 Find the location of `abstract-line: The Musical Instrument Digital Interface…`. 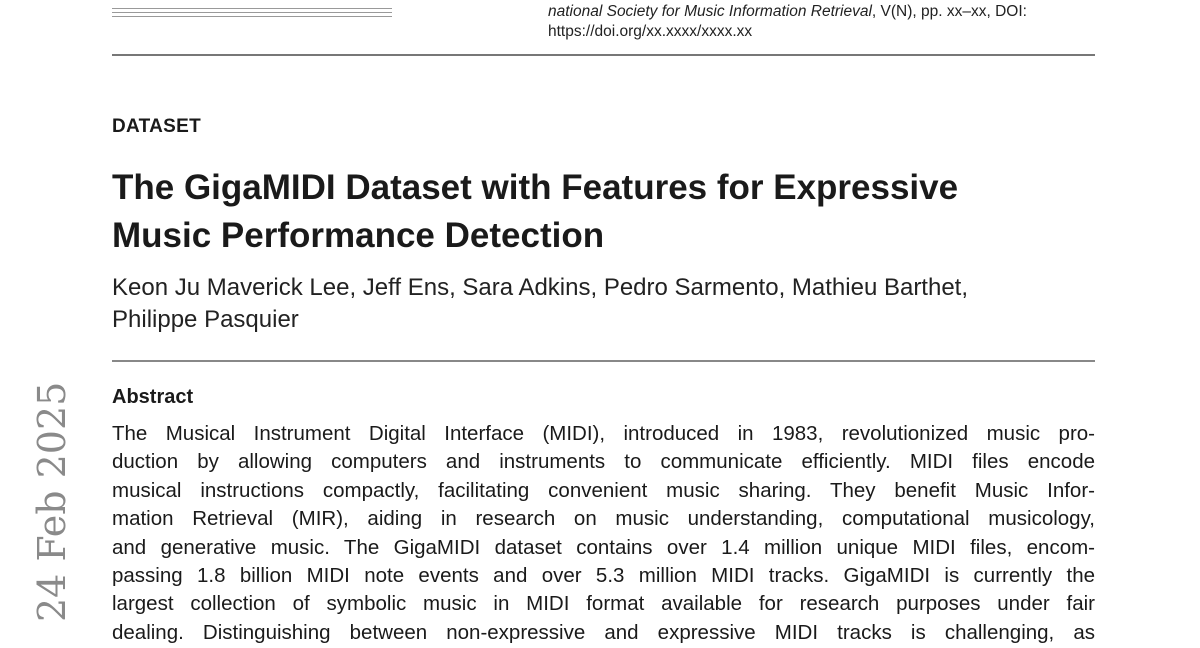

abstract-line: The Musical Instrument Digital Interface… is located at coordinates (603, 433).